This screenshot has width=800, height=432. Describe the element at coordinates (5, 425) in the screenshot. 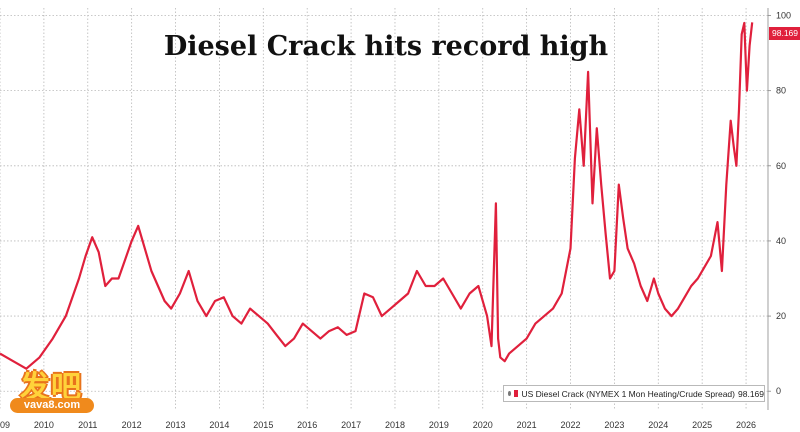

I see `x-tick-label: 2009` at that location.